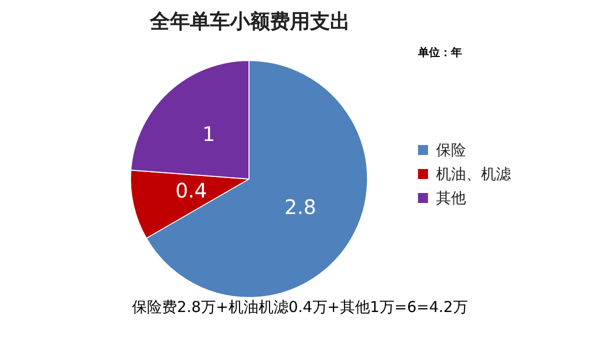 The height and width of the screenshot is (362, 600). Describe the element at coordinates (300, 206) in the screenshot. I see `data-label: 2.8` at that location.